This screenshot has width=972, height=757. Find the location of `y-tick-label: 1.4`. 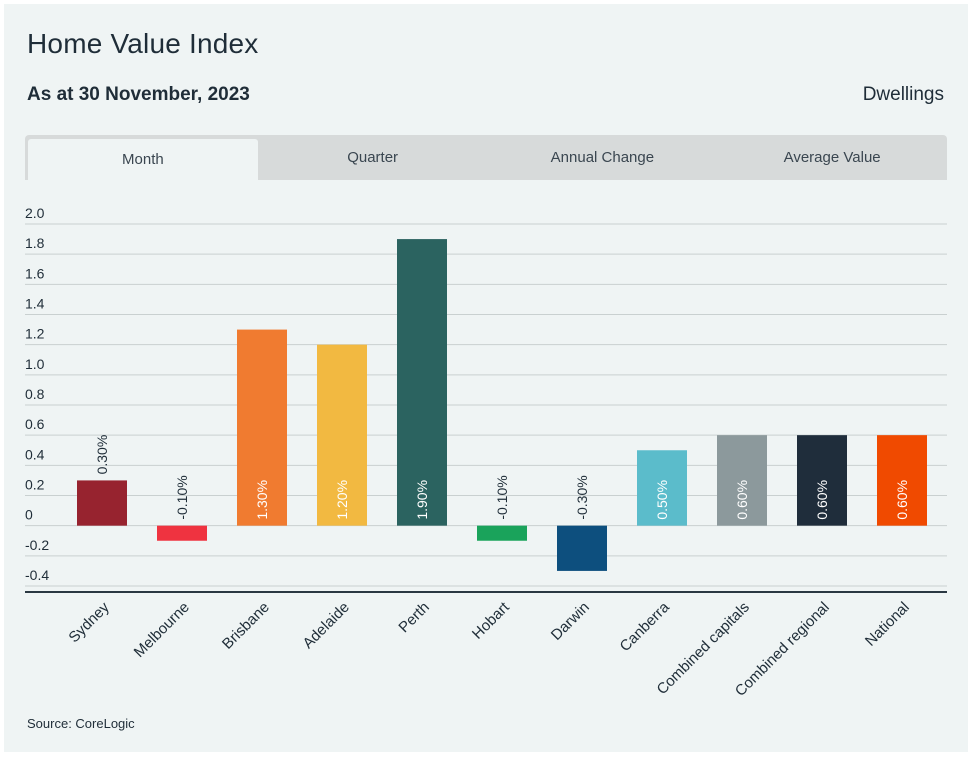

y-tick-label: 1.4 is located at coordinates (35, 304).